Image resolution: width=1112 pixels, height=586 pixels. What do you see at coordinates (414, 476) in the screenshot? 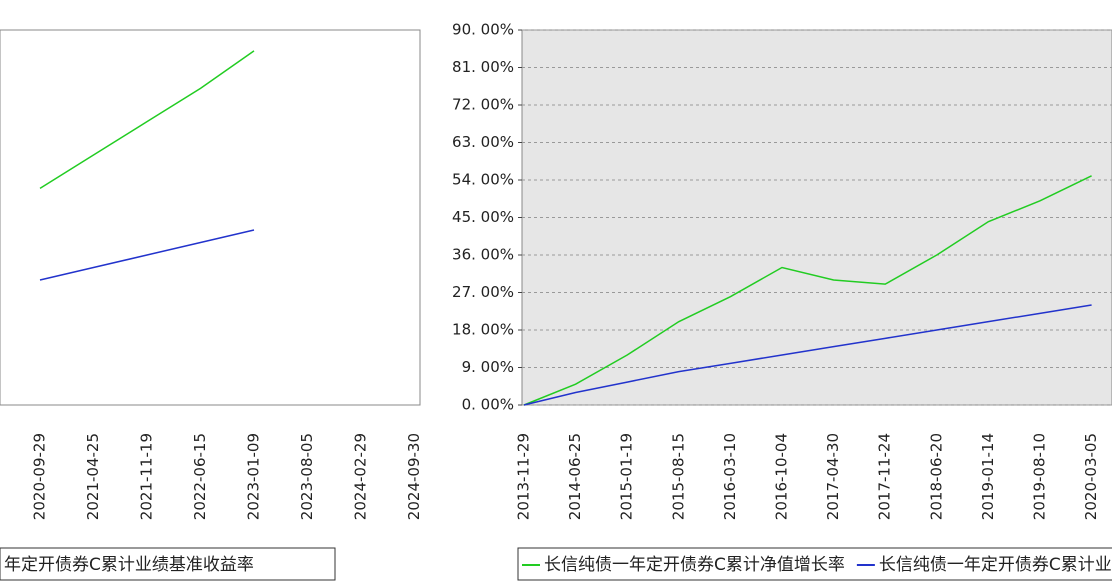
I see `x-tick-label: 2024-09-30` at bounding box center [414, 476].